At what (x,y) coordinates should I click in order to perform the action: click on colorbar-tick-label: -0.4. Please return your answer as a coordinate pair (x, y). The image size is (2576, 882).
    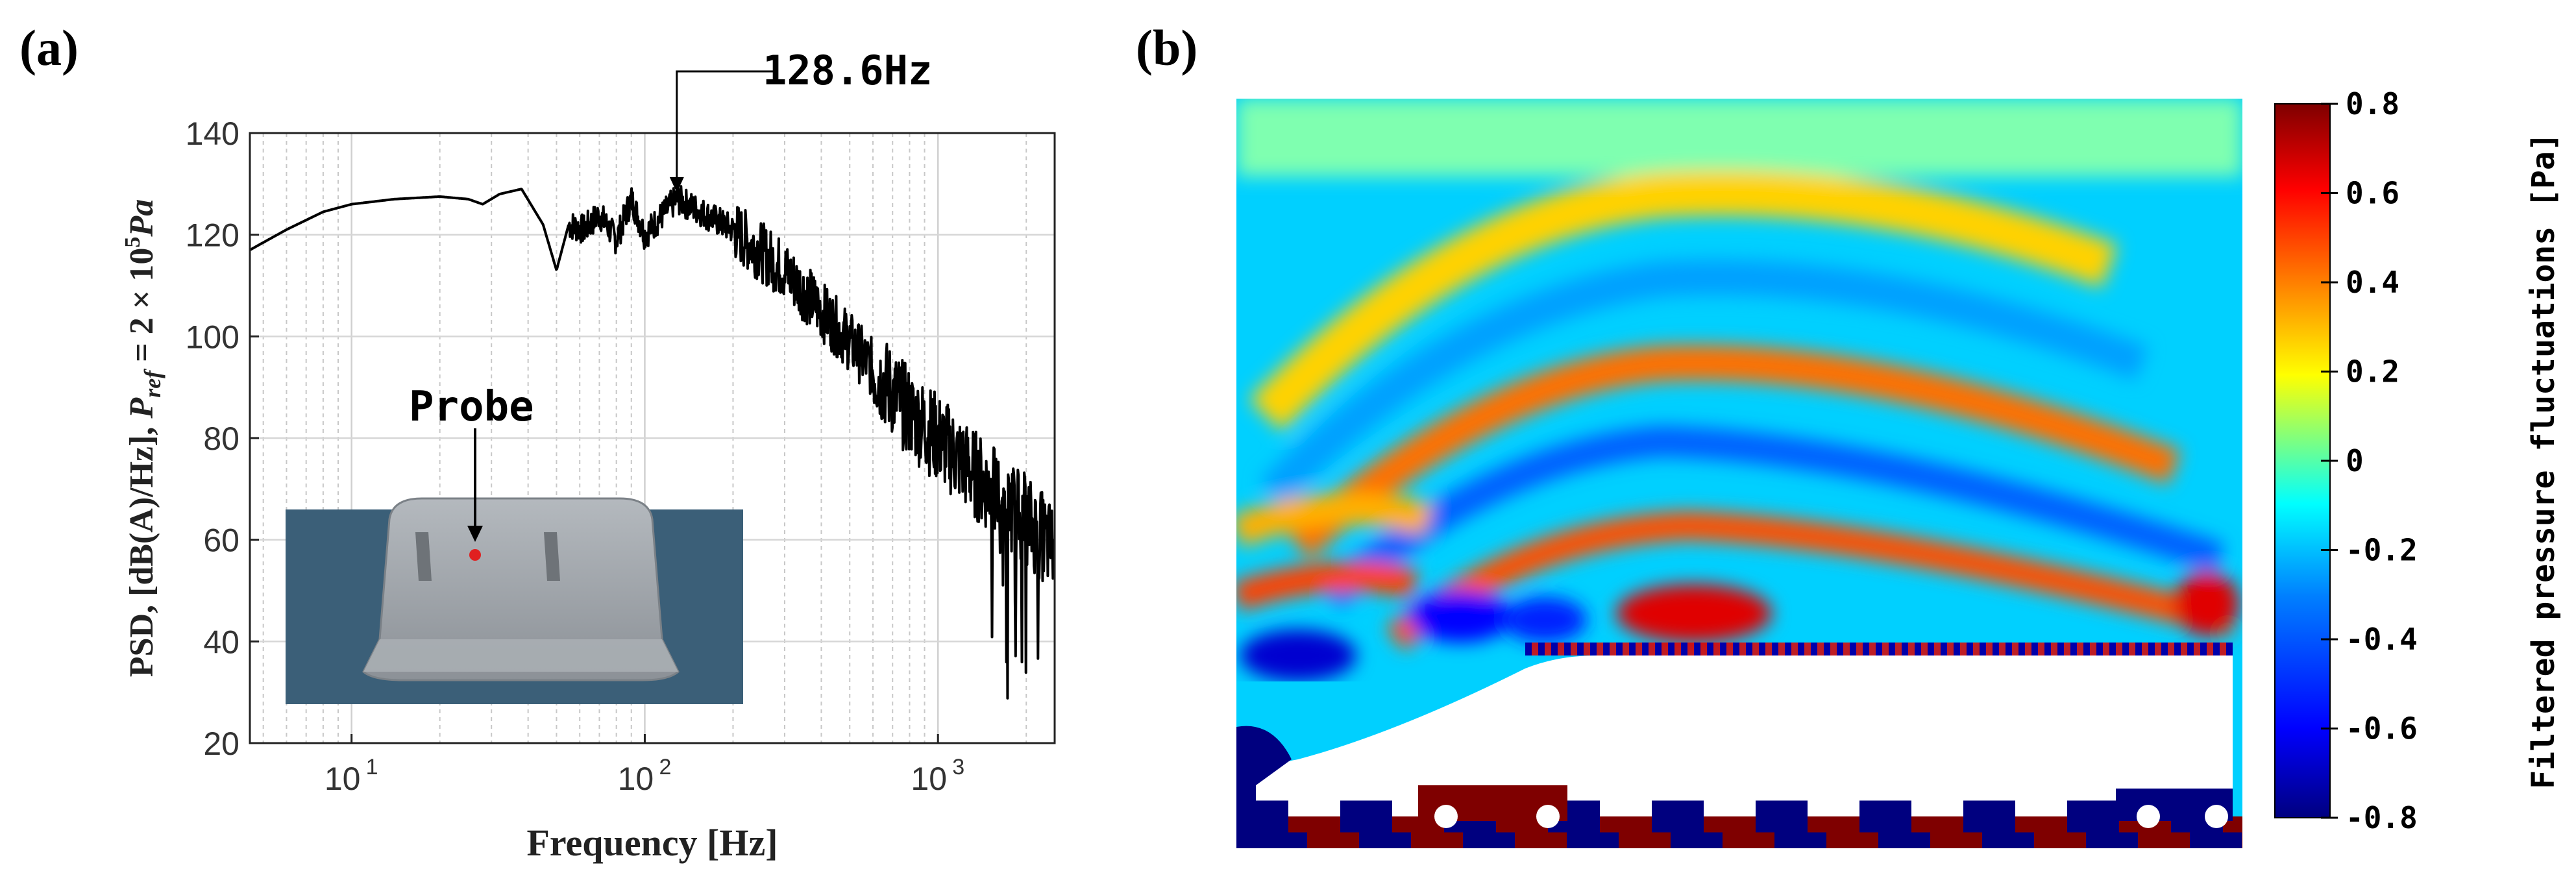
    Looking at the image, I should click on (2382, 639).